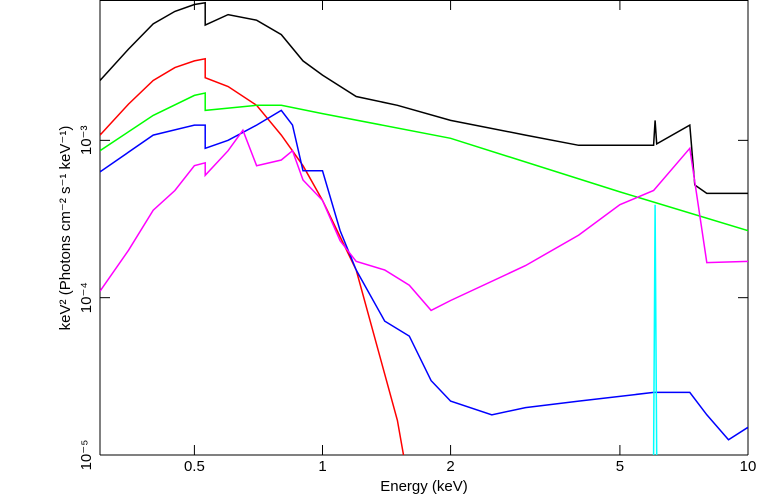 The height and width of the screenshot is (498, 775). Describe the element at coordinates (620, 466) in the screenshot. I see `x-tick-label: 5` at that location.